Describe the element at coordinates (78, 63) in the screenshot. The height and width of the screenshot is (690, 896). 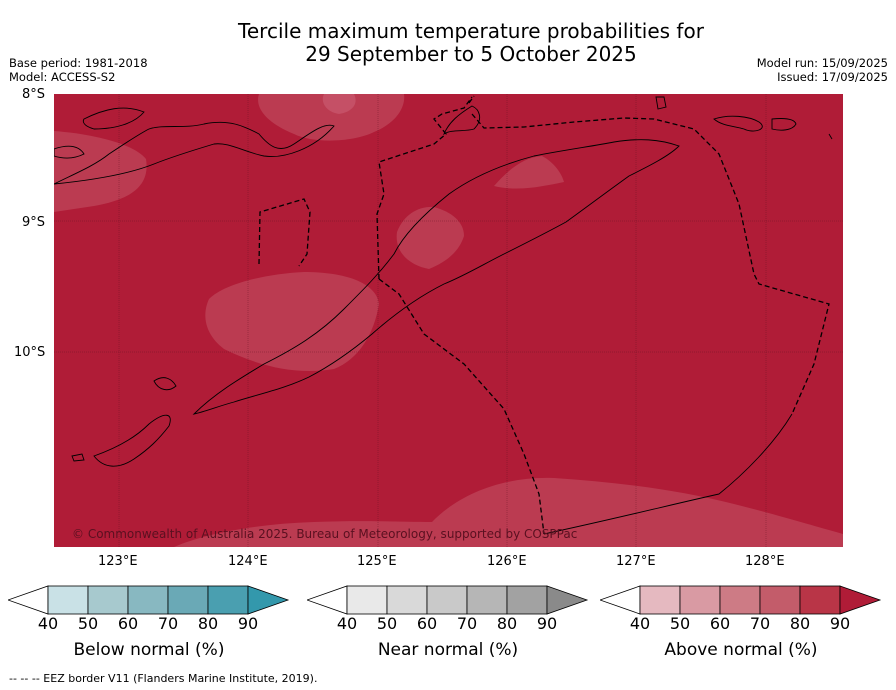
I see `base-period-text: Base period: 1981-2018` at that location.